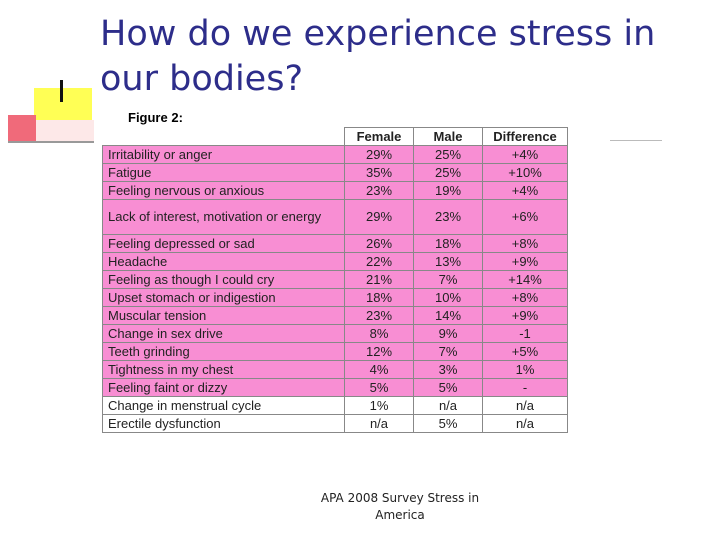 This screenshot has height=540, width=720. I want to click on difference-cell: +6%, so click(525, 217).